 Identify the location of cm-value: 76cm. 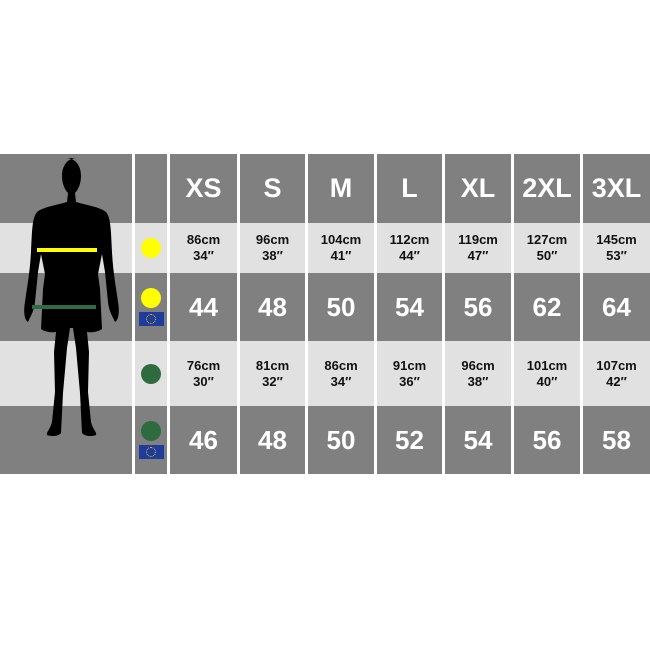
(203, 365).